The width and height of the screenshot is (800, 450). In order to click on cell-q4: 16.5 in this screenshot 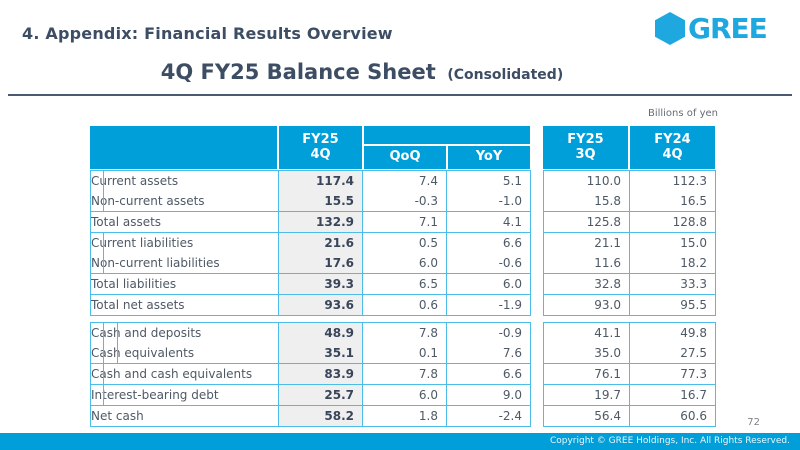, I will do `click(672, 201)`.